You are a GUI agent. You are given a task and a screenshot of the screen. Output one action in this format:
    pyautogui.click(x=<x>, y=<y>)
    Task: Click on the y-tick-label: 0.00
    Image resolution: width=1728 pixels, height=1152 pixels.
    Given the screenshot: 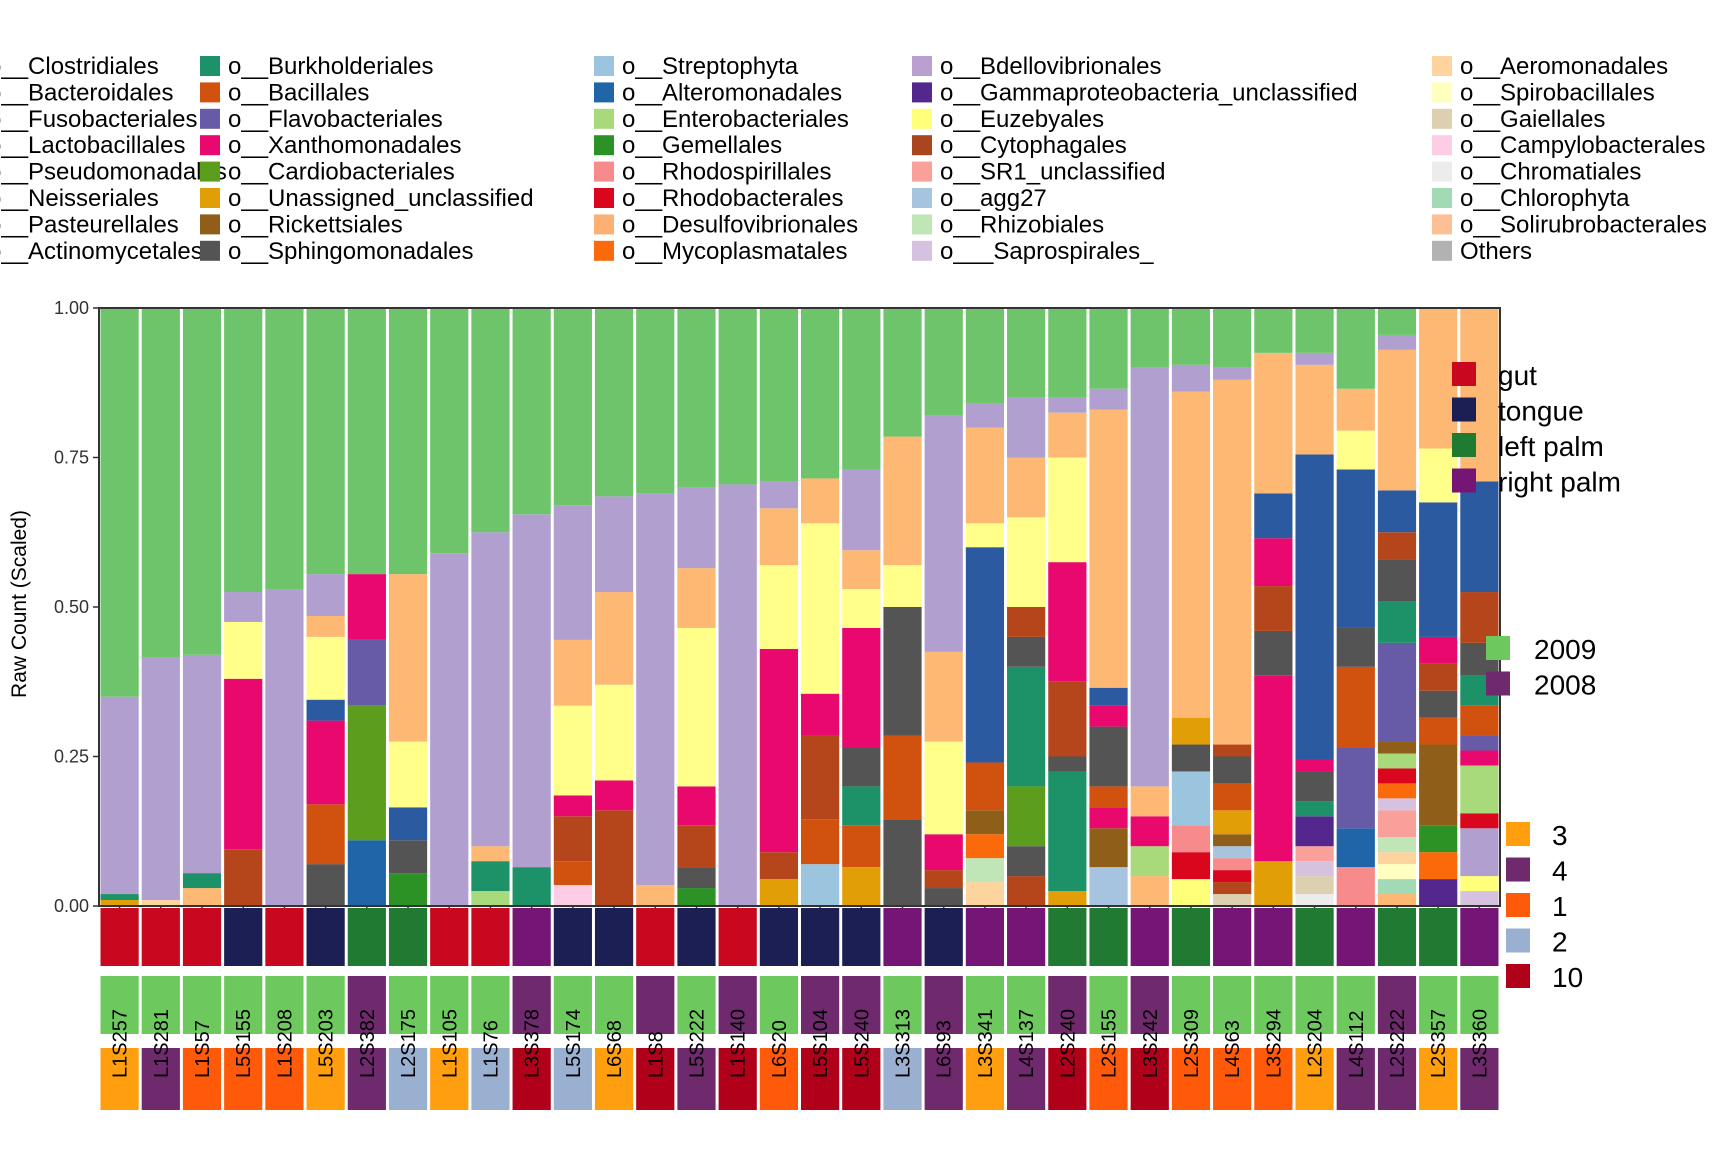 What is the action you would take?
    pyautogui.click(x=71, y=906)
    